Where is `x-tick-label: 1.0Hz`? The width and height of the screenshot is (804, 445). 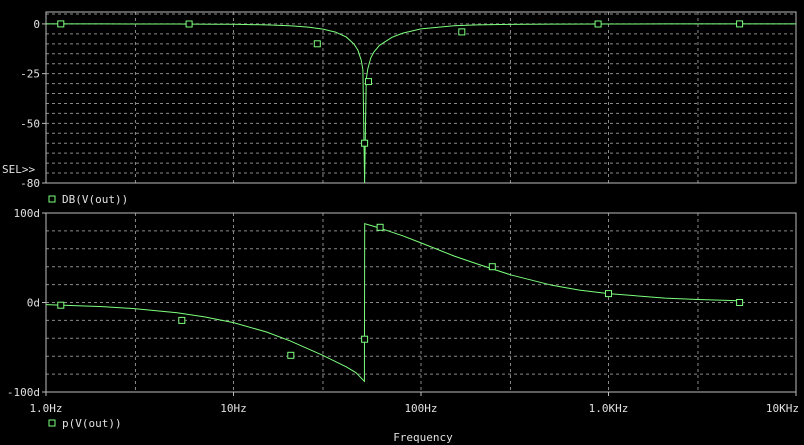
x-tick-label: 1.0Hz is located at coordinates (45, 408).